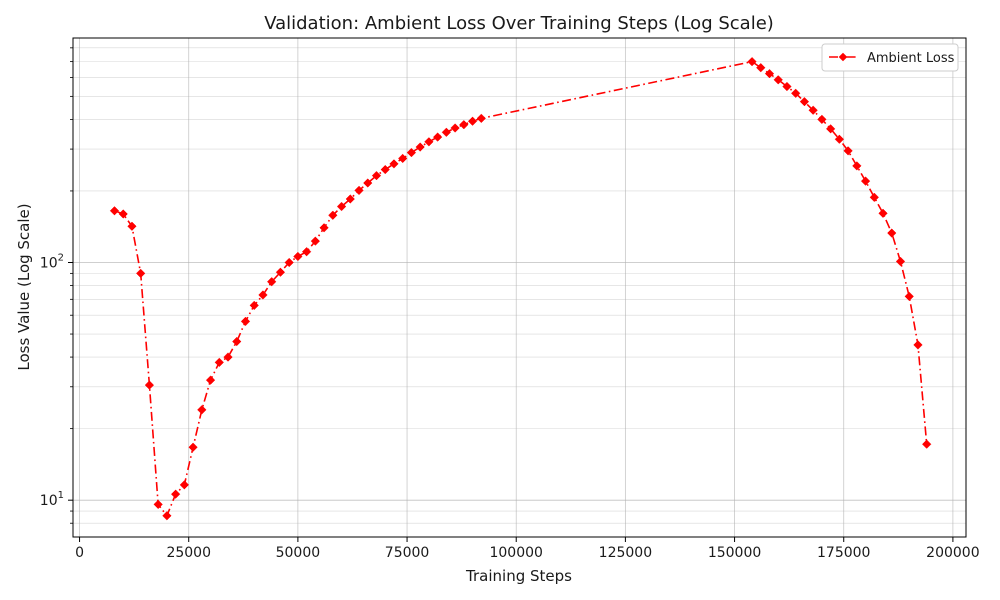 The image size is (1000, 600). What do you see at coordinates (24, 286) in the screenshot?
I see `y-axis-label: Loss Value (Log Scale)` at bounding box center [24, 286].